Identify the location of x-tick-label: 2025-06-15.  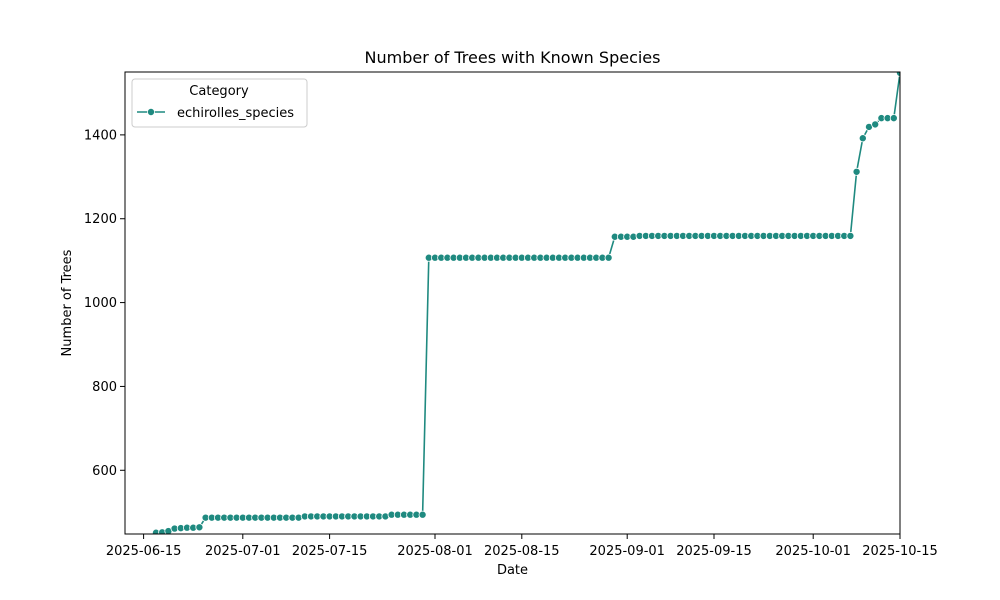
(144, 551).